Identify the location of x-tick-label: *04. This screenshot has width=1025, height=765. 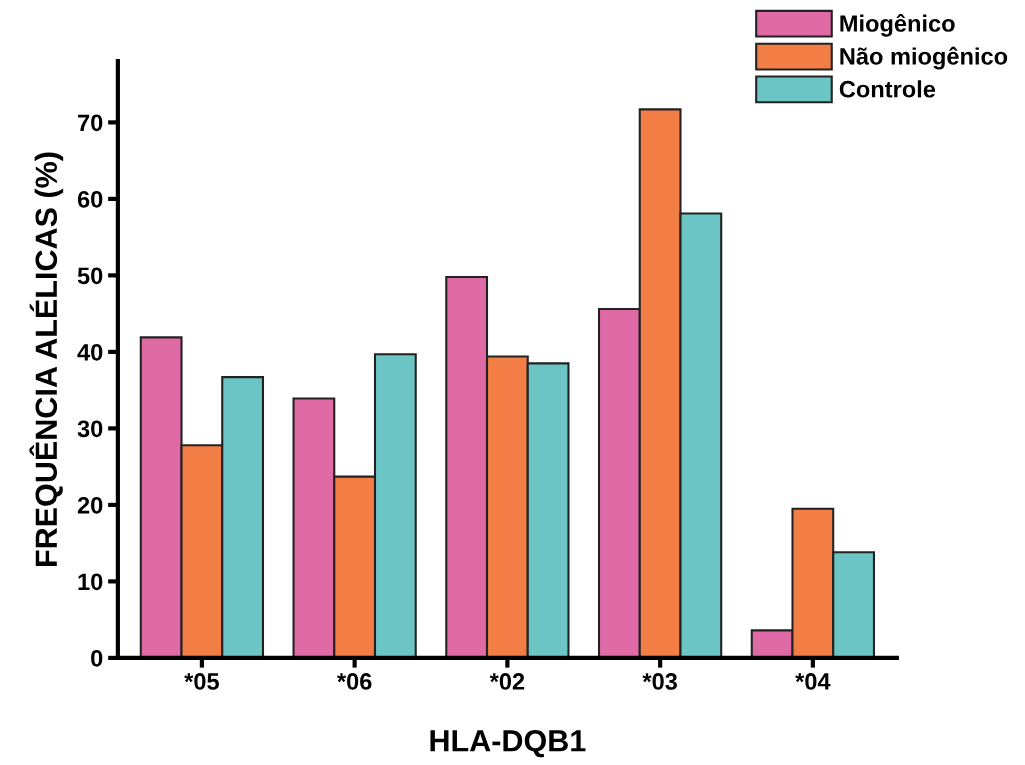
(813, 681).